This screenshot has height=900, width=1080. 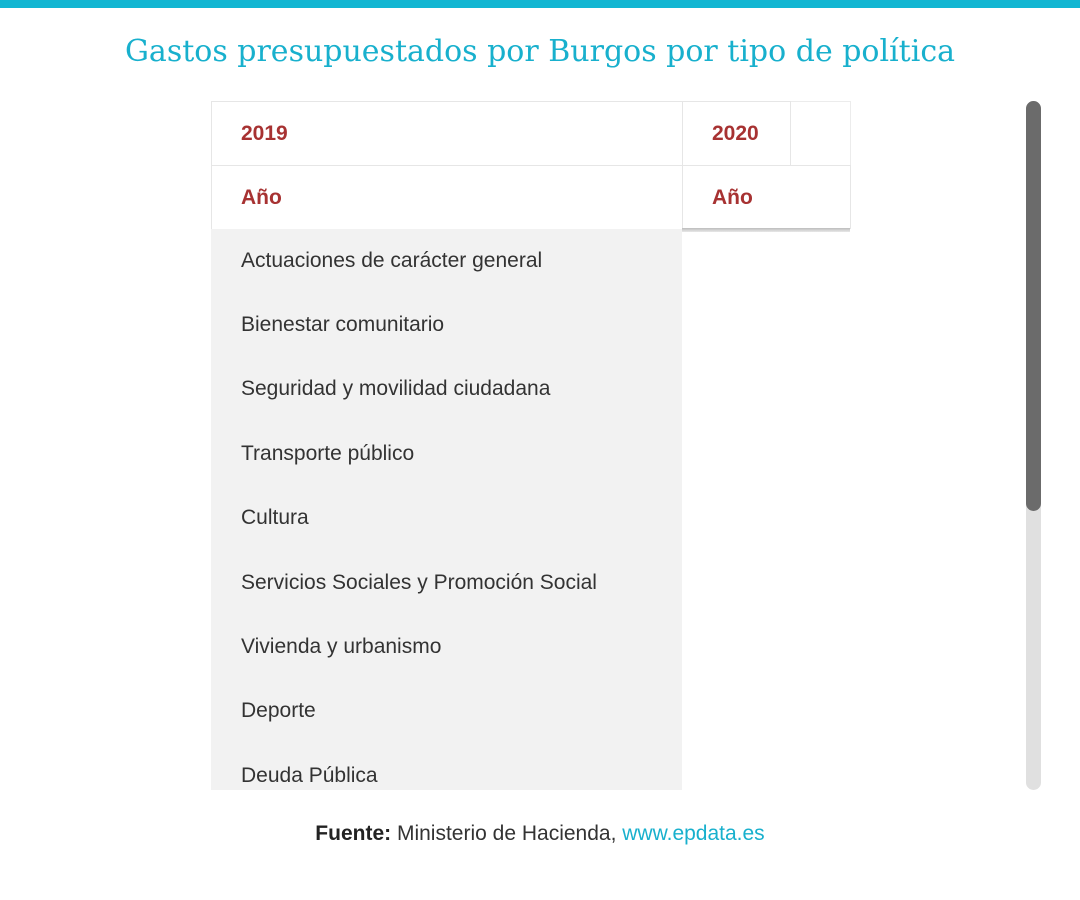 What do you see at coordinates (1033, 306) in the screenshot?
I see `scrollbar-thumb` at bounding box center [1033, 306].